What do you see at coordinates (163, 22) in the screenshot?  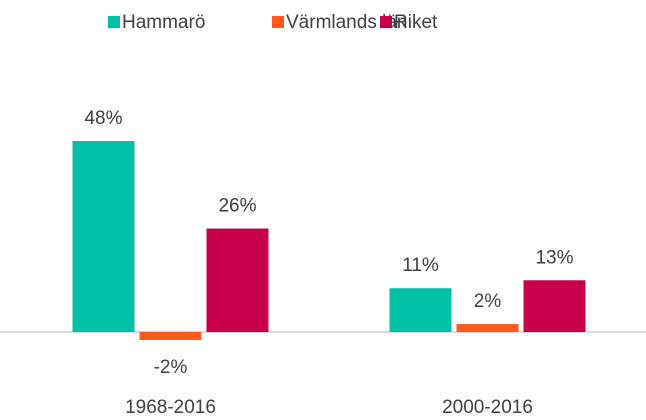 I see `legend-label: Hammarö` at bounding box center [163, 22].